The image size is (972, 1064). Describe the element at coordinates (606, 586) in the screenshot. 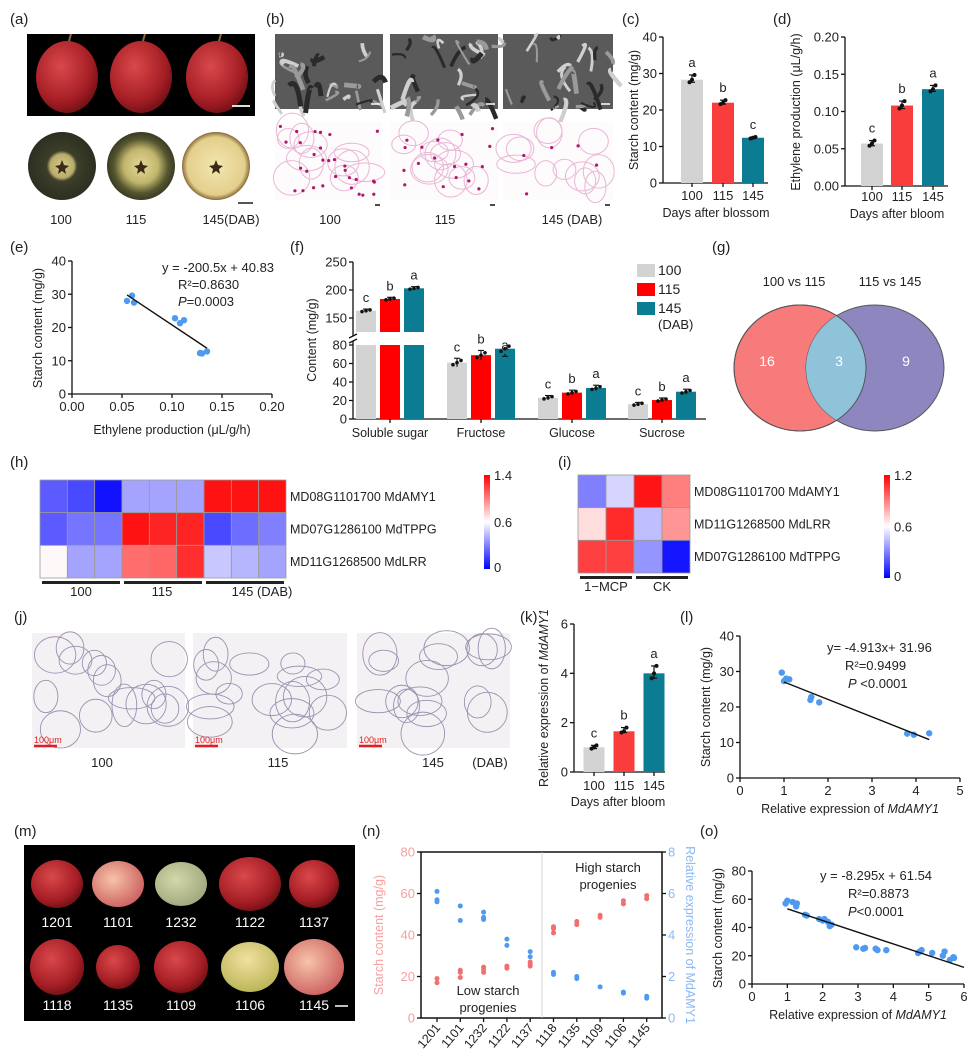

I see `group-label: 1−MCP` at that location.